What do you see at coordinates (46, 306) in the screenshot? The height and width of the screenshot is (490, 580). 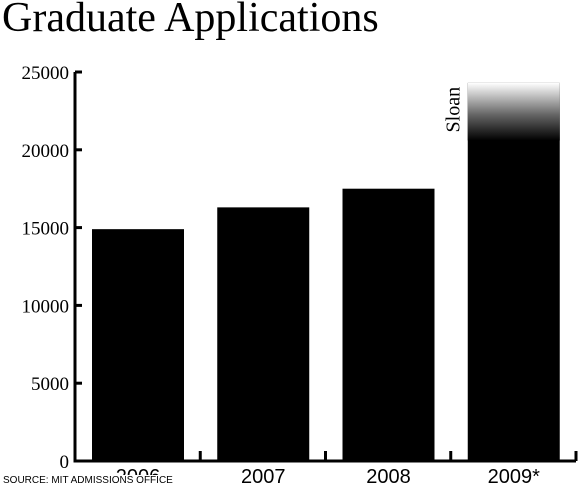 I see `y-tick-label-10000: 10000` at bounding box center [46, 306].